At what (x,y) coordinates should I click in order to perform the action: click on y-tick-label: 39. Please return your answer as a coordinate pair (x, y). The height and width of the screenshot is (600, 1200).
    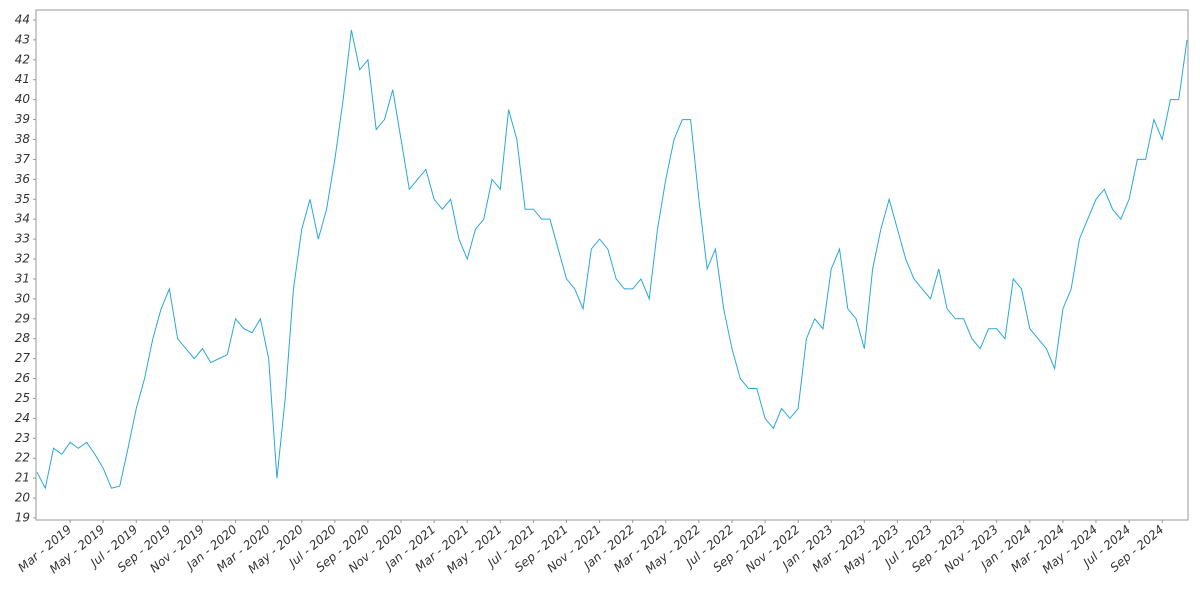
    Looking at the image, I should click on (22, 119).